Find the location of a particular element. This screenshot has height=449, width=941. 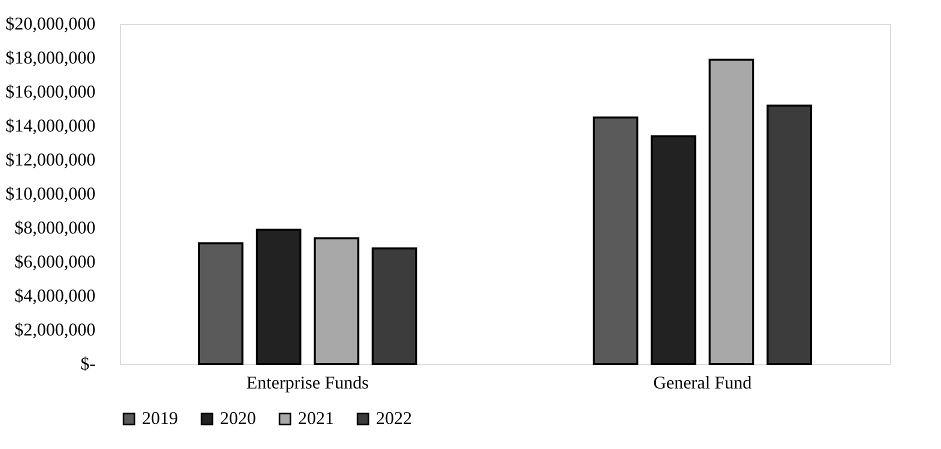

y-tick-label: $18,000,000 is located at coordinates (51, 58).